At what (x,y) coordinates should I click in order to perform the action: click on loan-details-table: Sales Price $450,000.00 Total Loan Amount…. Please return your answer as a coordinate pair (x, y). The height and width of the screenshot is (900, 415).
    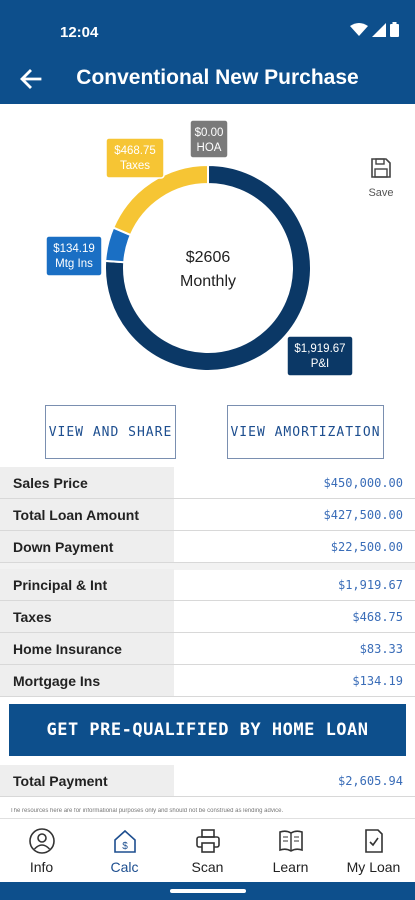
    Looking at the image, I should click on (207, 518).